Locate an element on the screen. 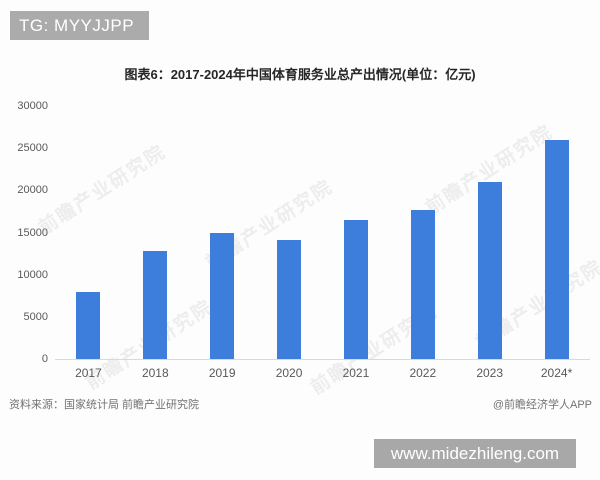  bar-2023 is located at coordinates (489, 270).